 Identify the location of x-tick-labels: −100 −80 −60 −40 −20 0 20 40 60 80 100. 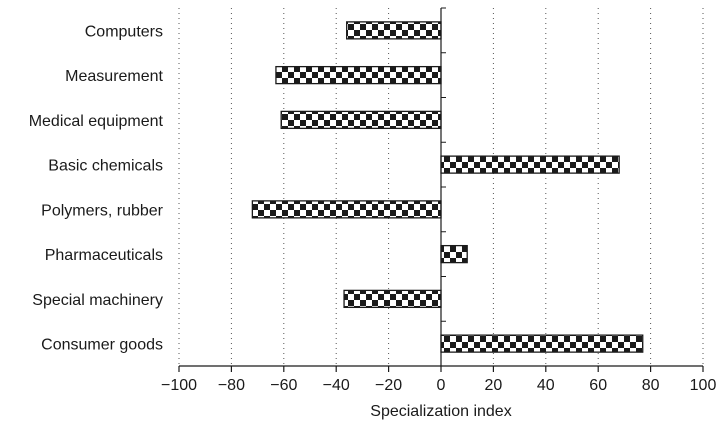
(438, 385).